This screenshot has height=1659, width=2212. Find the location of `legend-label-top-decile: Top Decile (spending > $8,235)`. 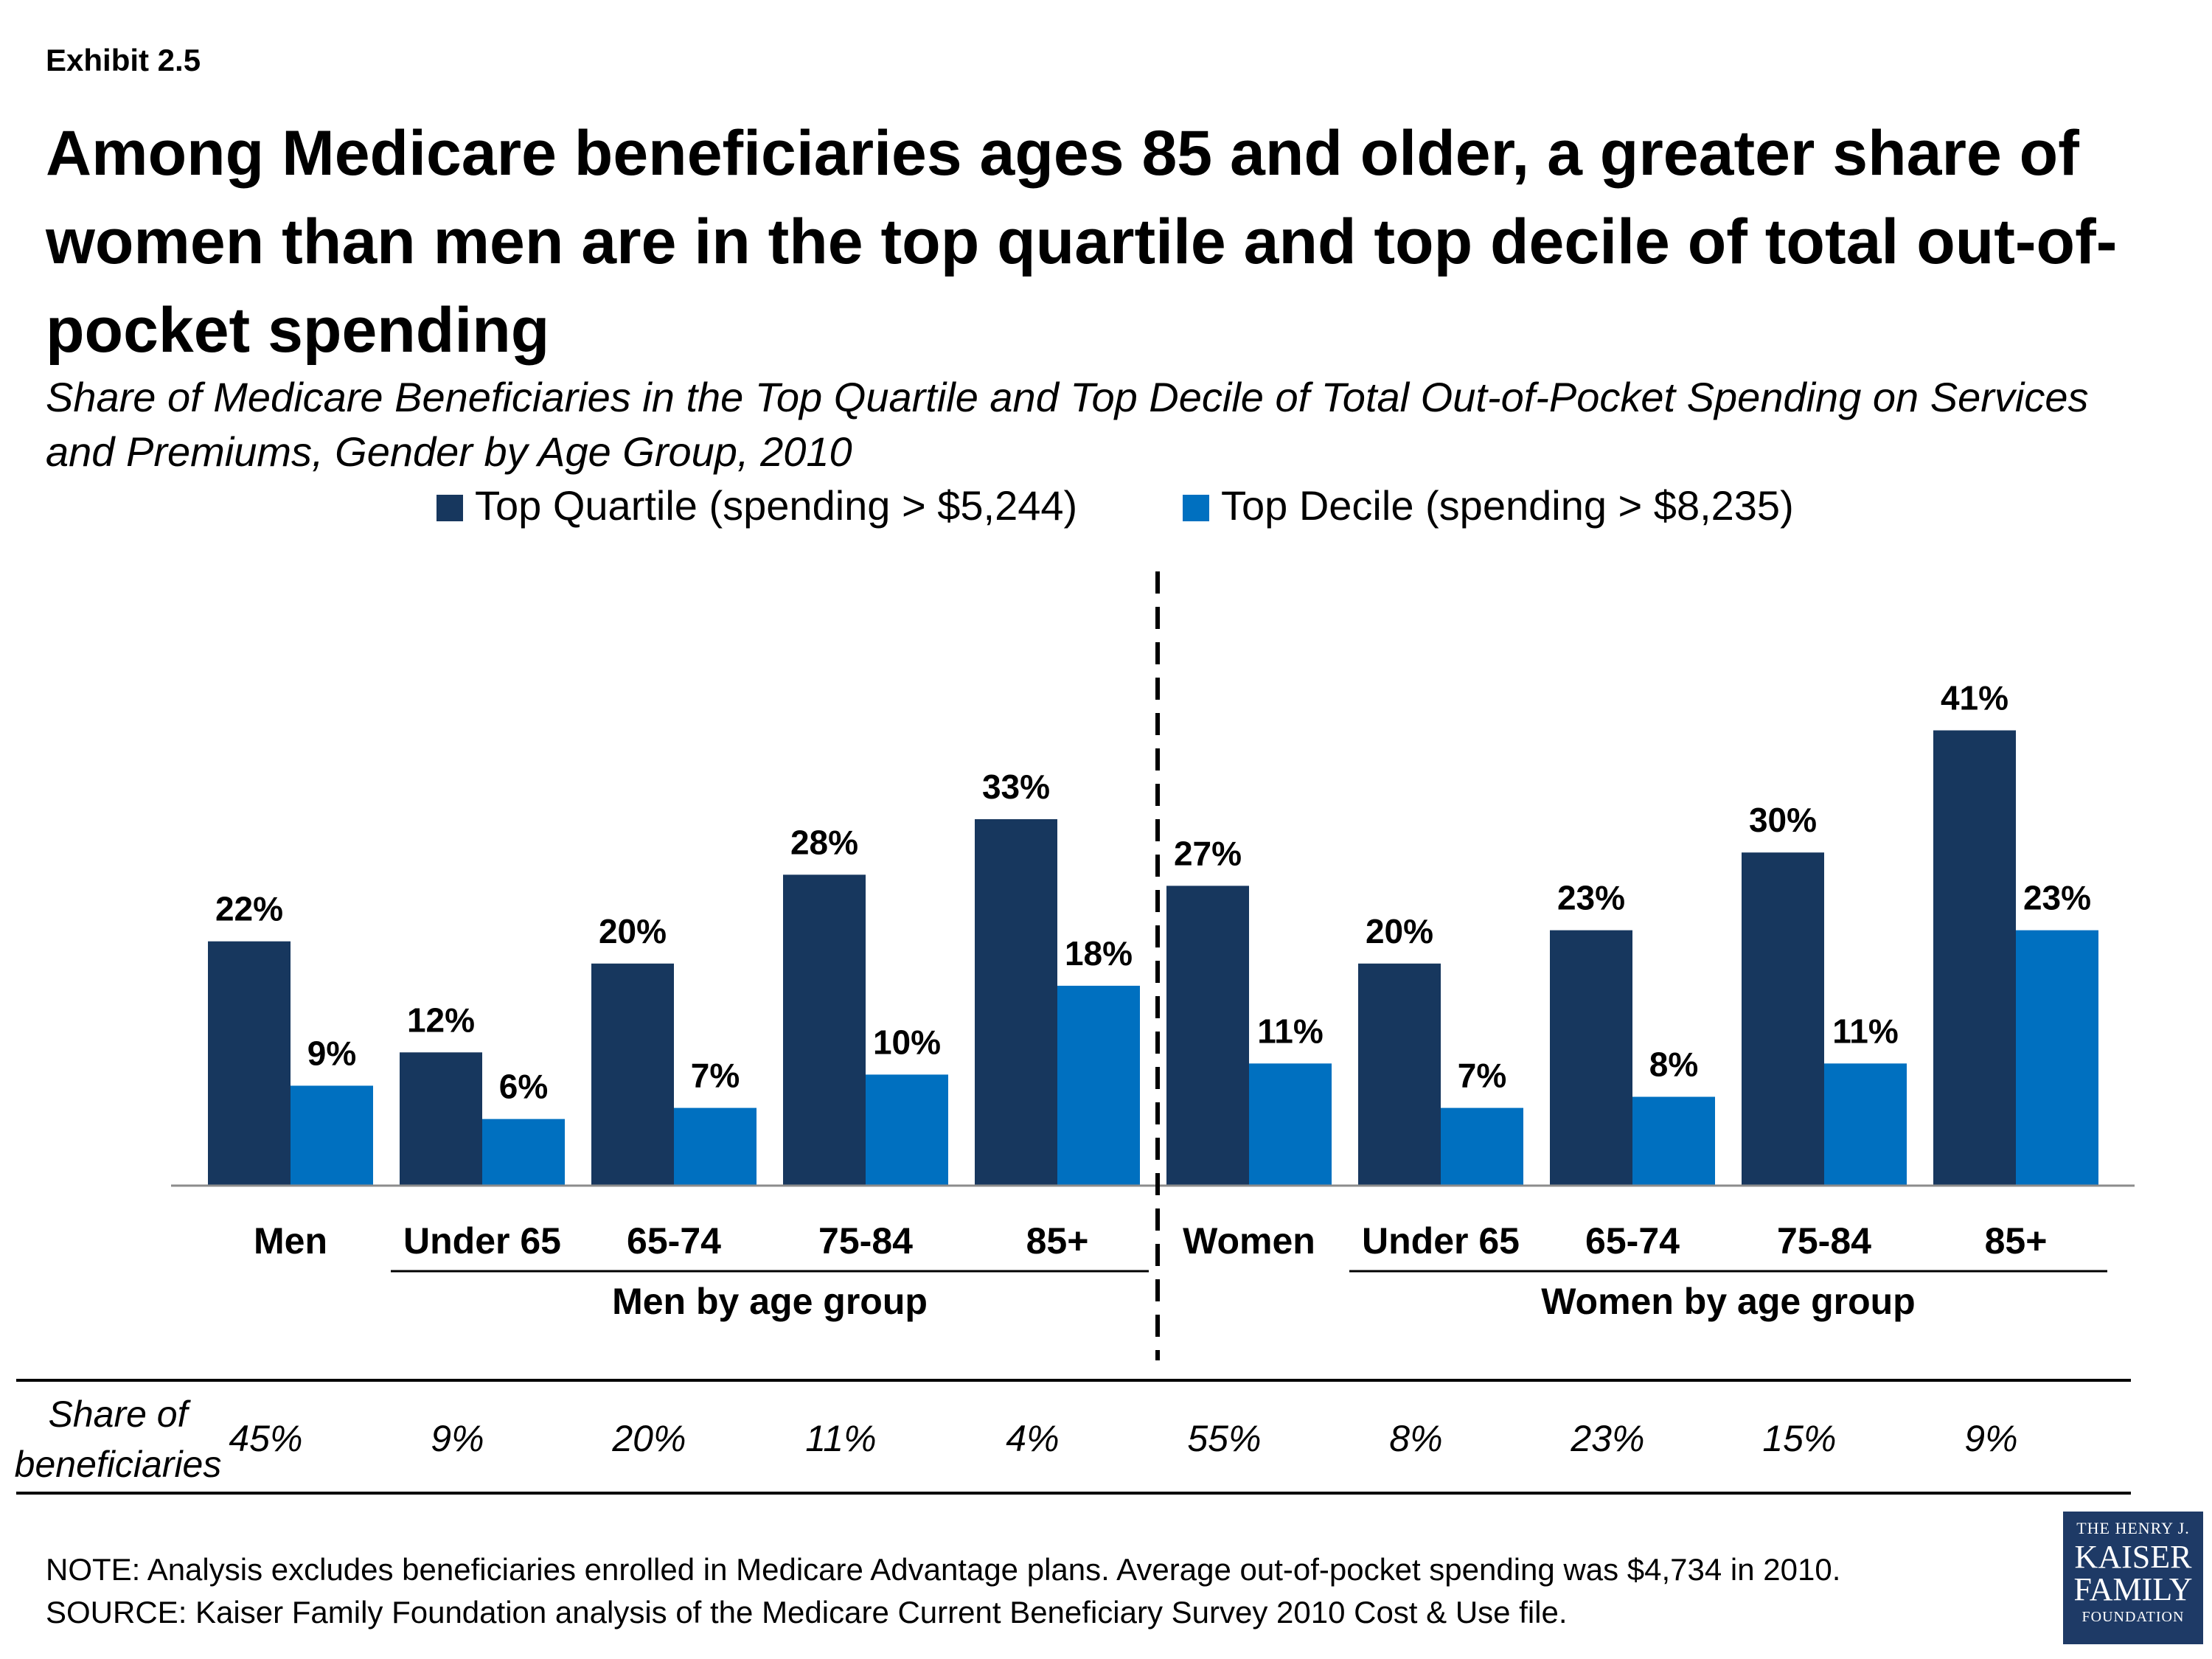

legend-label-top-decile: Top Decile (spending > $8,235) is located at coordinates (1507, 505).